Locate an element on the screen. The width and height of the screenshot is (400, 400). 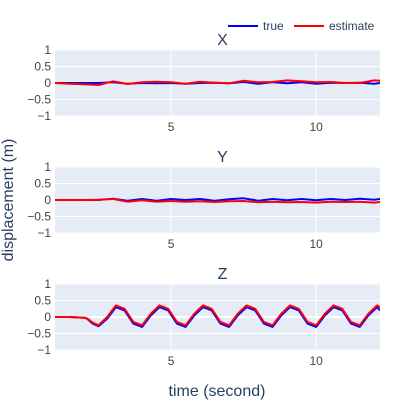
subplot-title-z: Z is located at coordinates (223, 274).